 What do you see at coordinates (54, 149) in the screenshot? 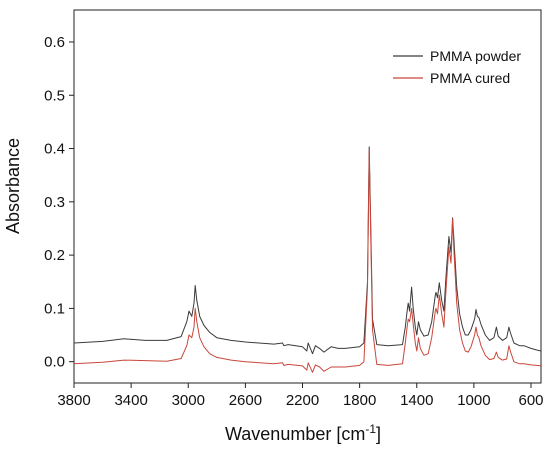
I see `y-tick-label: 0.4` at bounding box center [54, 149].